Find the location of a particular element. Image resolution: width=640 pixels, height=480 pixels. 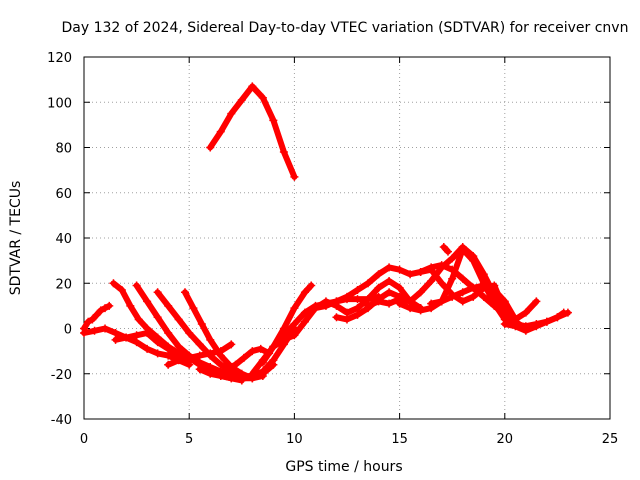

series-s7 is located at coordinates (152, 347).